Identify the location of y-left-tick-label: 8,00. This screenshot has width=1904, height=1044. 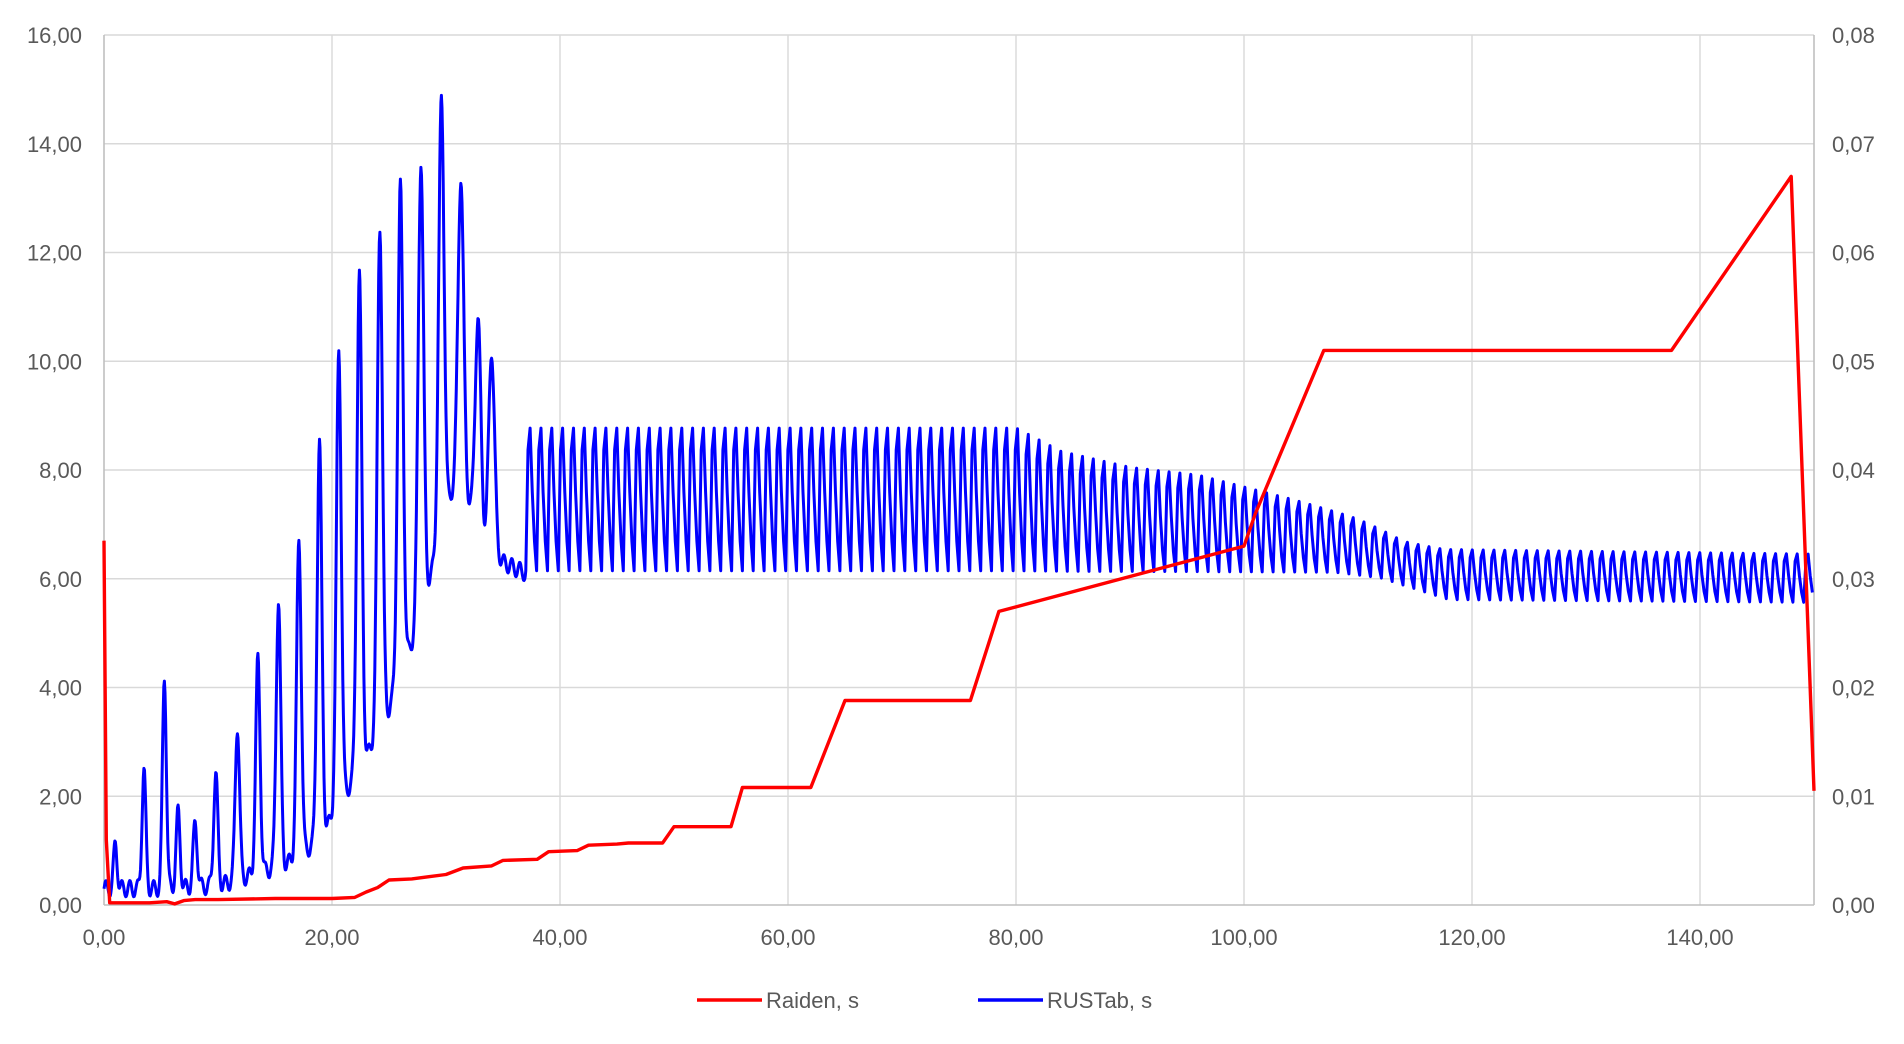
(60, 470).